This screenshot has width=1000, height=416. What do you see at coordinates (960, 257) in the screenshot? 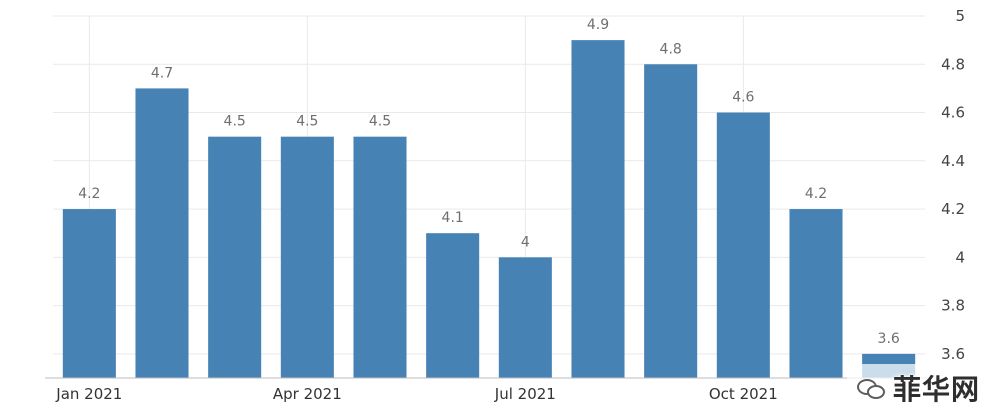
I see `y-tick-label: 4` at bounding box center [960, 257].